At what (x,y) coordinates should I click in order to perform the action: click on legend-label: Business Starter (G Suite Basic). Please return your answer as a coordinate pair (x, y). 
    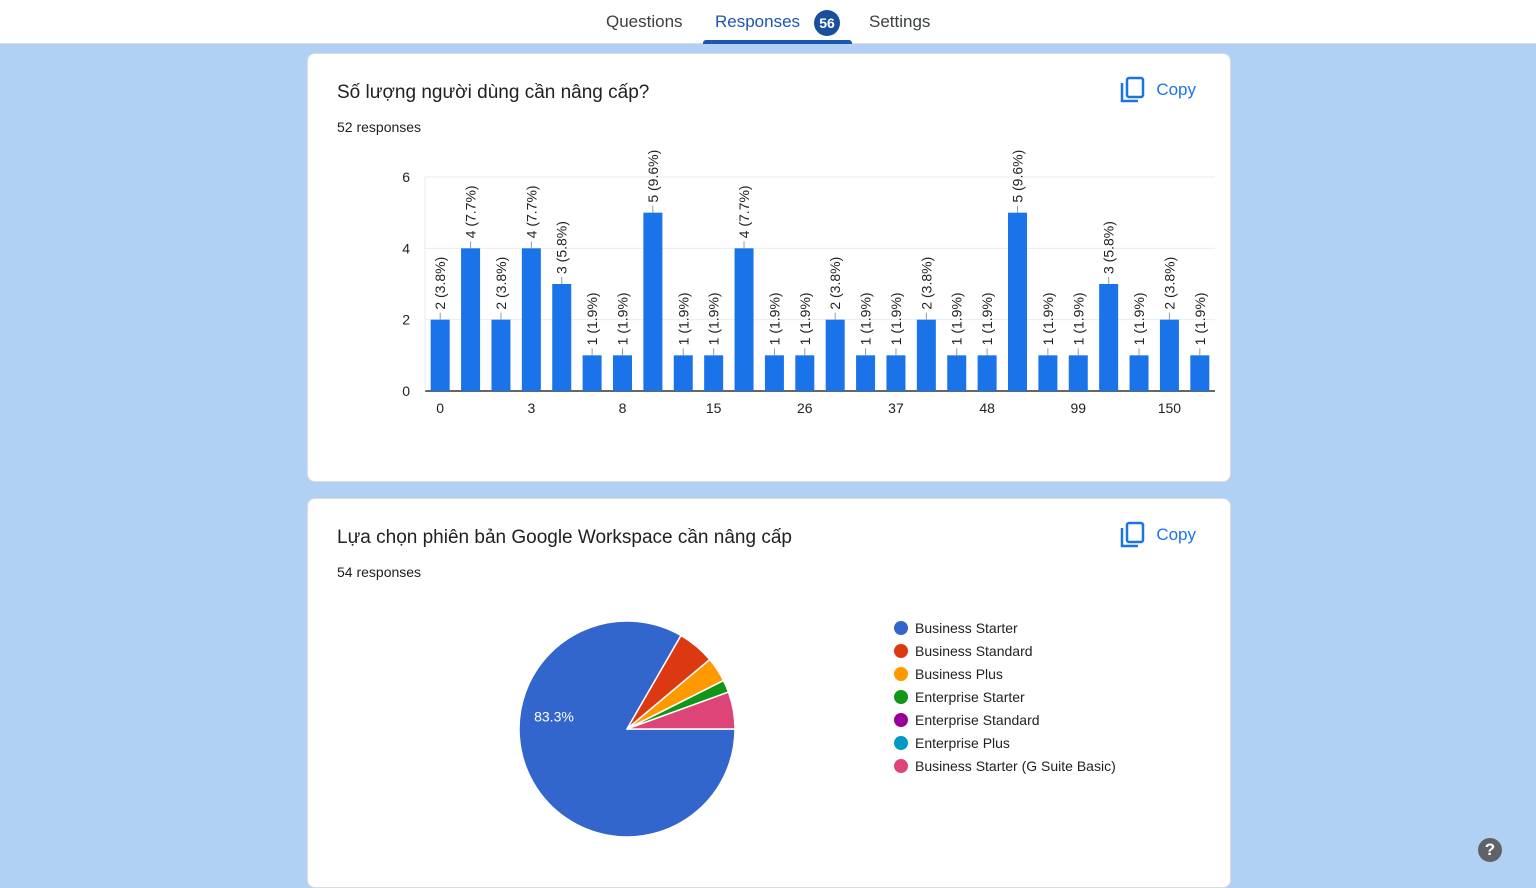
    Looking at the image, I should click on (1015, 766).